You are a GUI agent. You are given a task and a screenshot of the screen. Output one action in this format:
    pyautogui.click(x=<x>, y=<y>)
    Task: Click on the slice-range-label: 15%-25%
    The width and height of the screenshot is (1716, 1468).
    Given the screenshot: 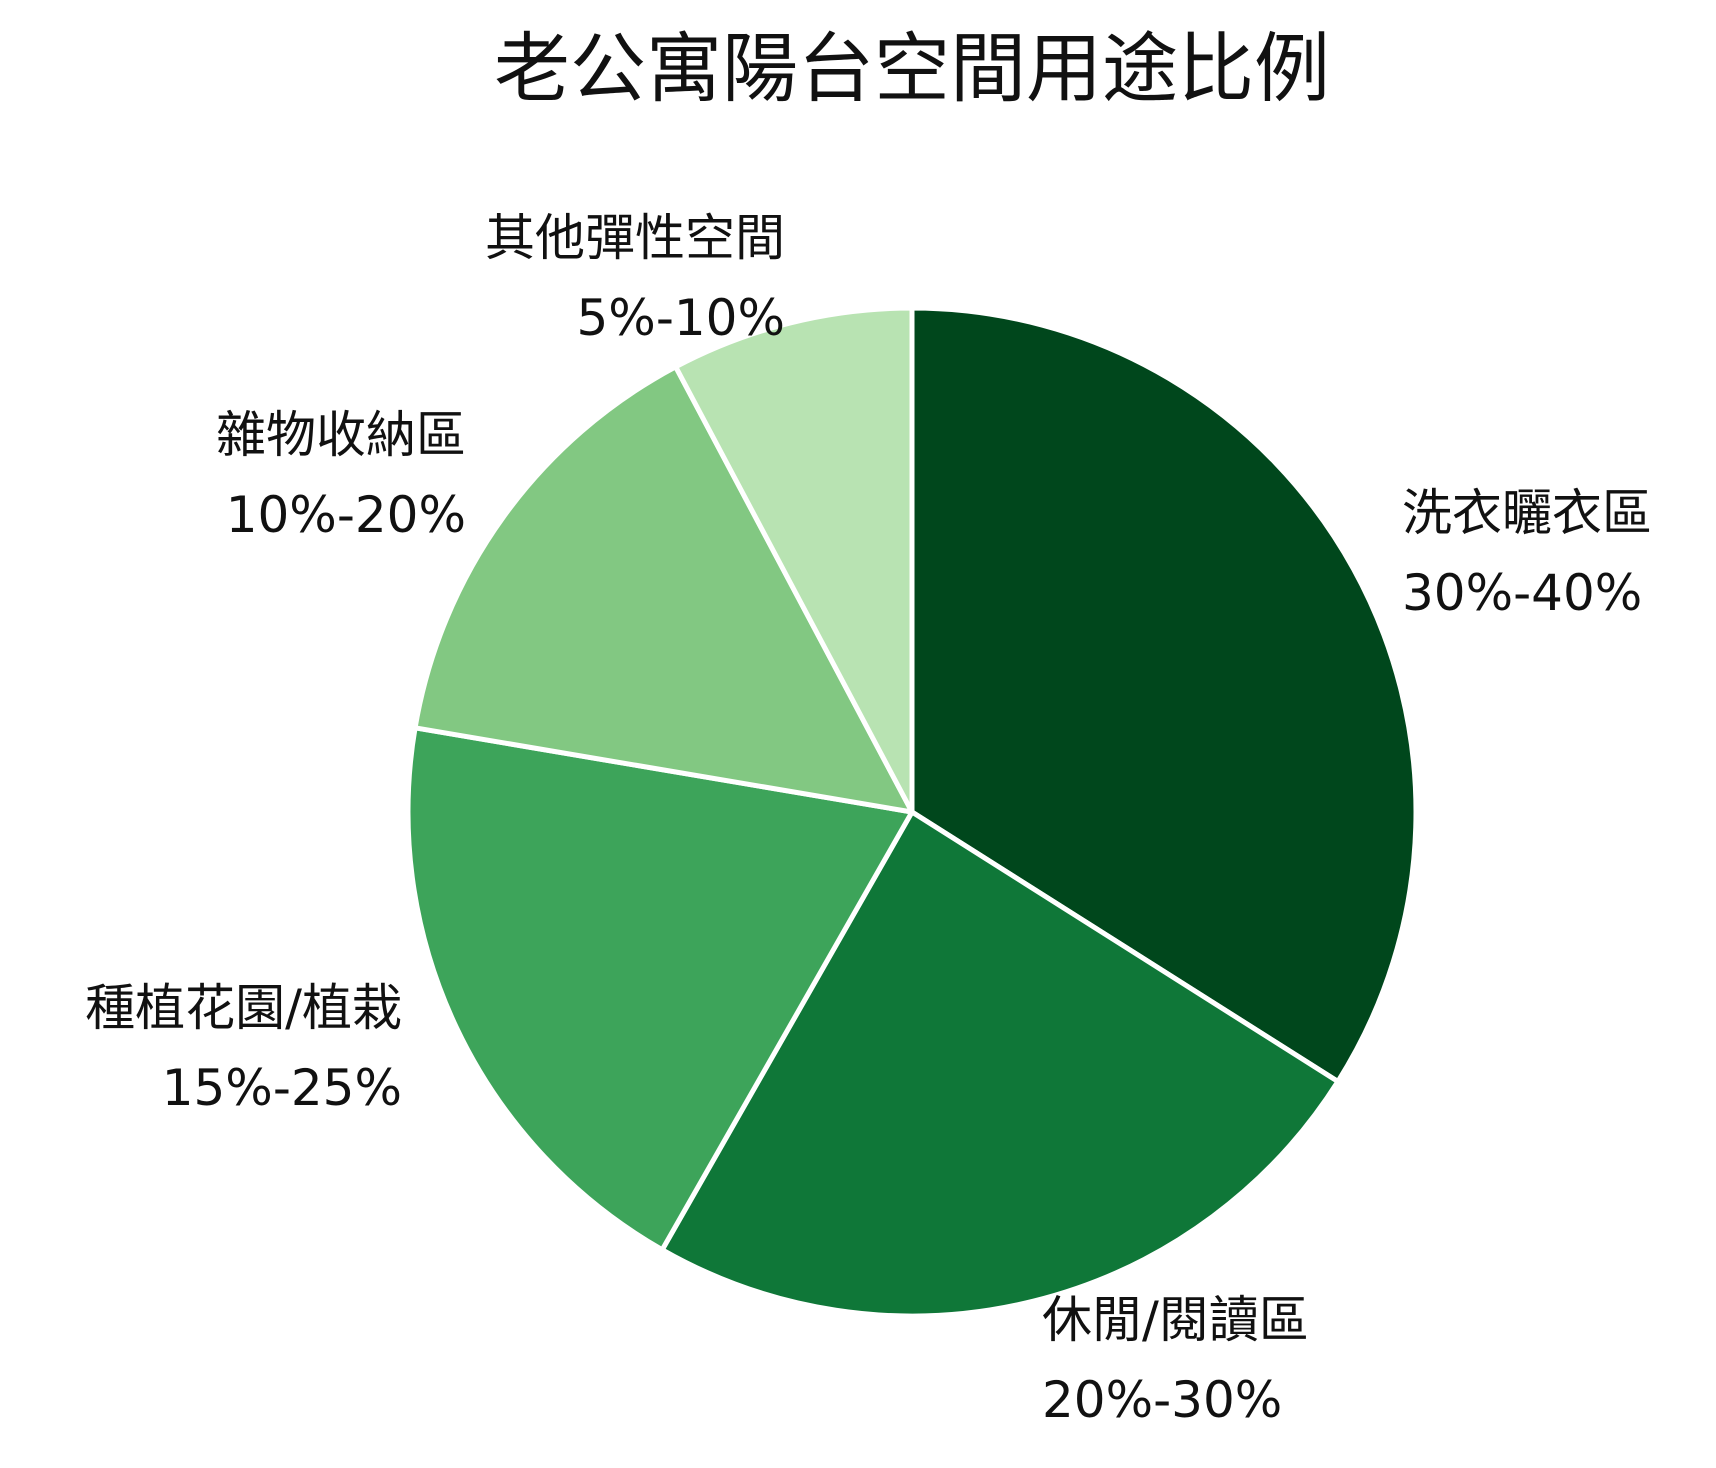 What is the action you would take?
    pyautogui.click(x=282, y=1088)
    